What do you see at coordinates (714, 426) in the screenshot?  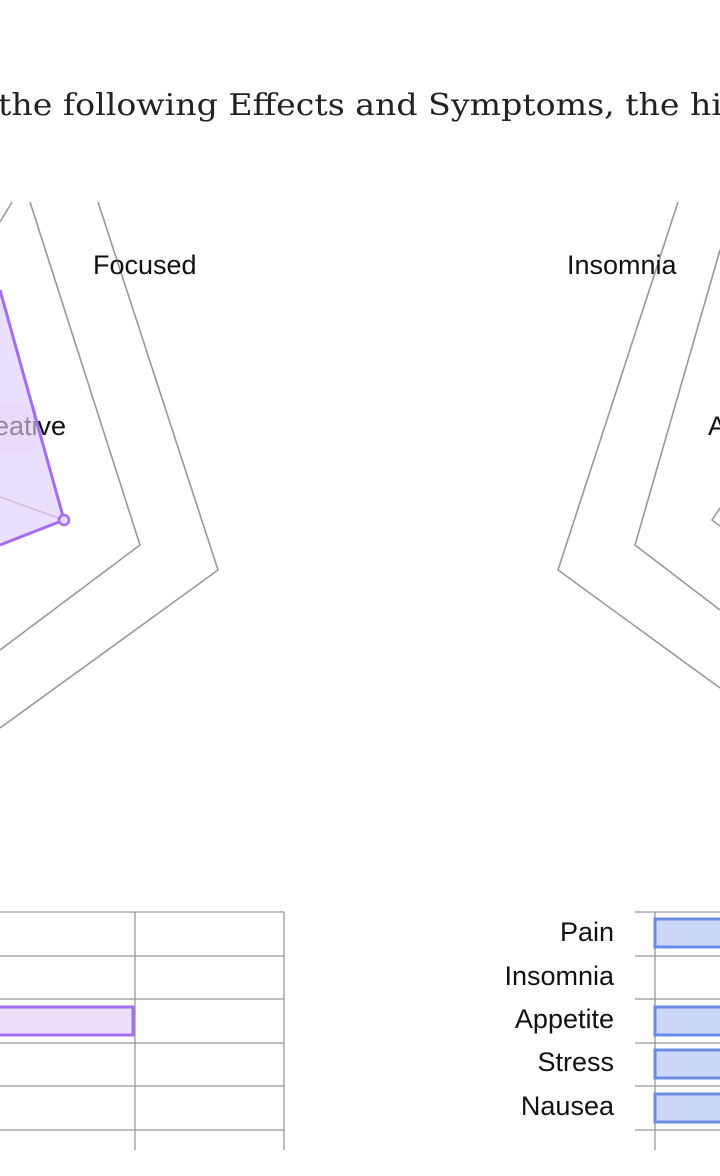 I see `radar-label: Appetite` at bounding box center [714, 426].